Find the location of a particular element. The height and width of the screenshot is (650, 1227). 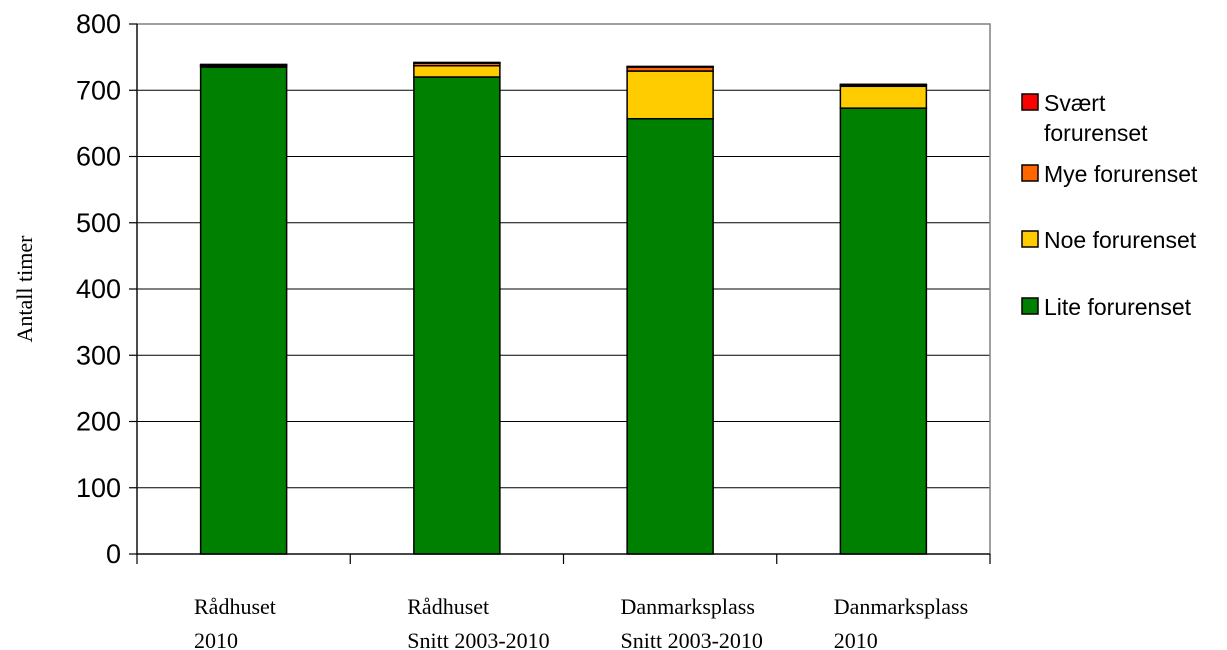

y-tick-label: 800 is located at coordinates (98, 24).